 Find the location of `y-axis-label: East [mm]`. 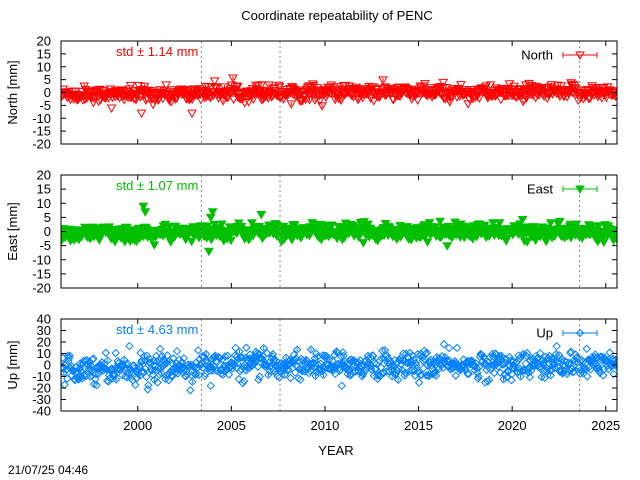

y-axis-label: East [mm] is located at coordinates (12, 231).